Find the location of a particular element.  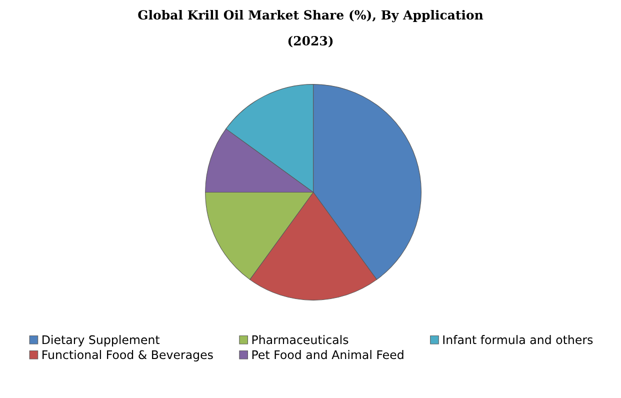

legend-label: Functional Food & Beverages is located at coordinates (127, 356).